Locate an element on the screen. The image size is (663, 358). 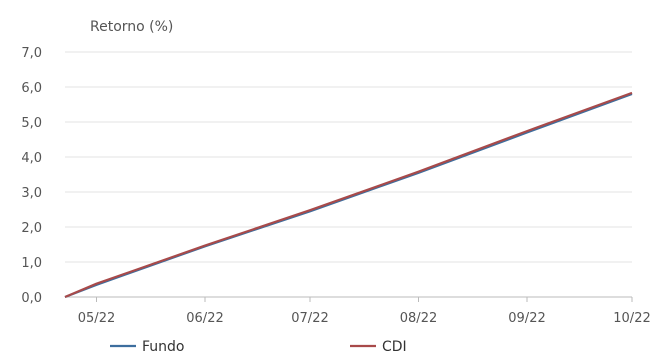
y-tick-label: 3,0 is located at coordinates (31, 193).